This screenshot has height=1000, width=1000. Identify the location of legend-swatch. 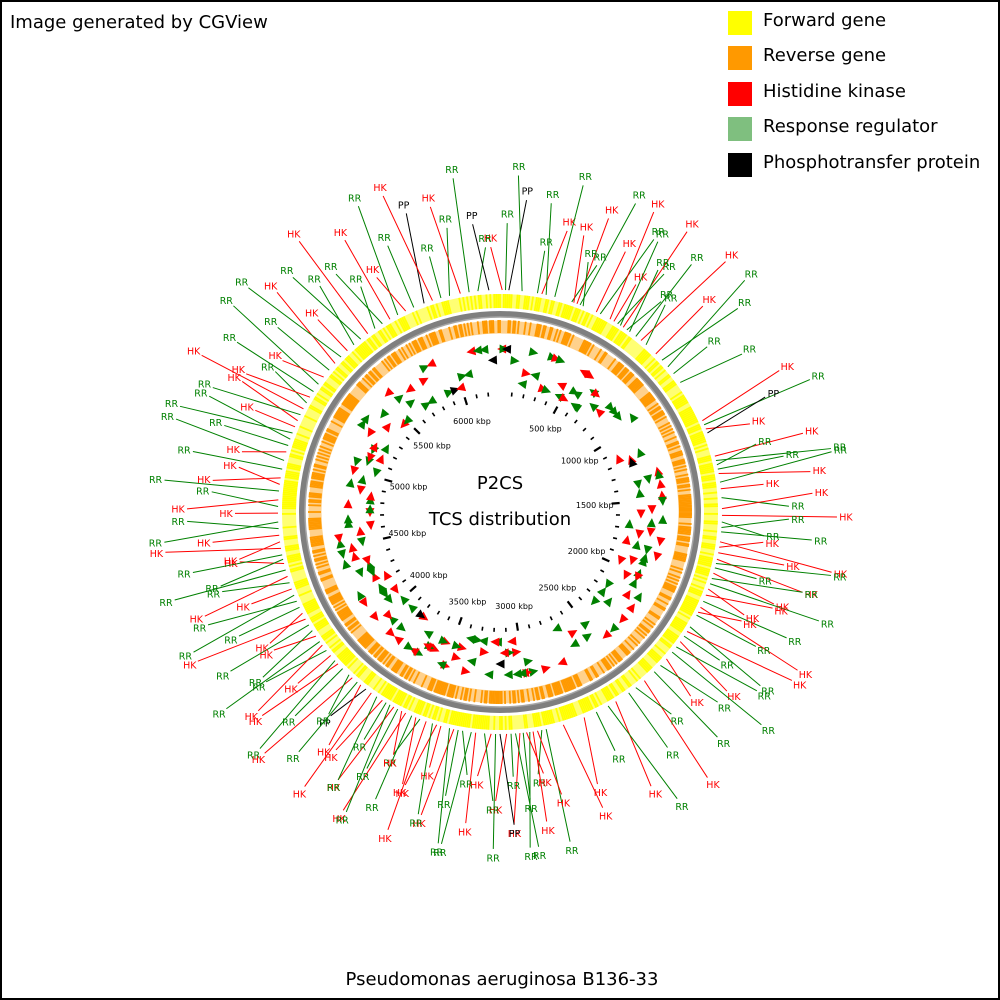
(740, 164).